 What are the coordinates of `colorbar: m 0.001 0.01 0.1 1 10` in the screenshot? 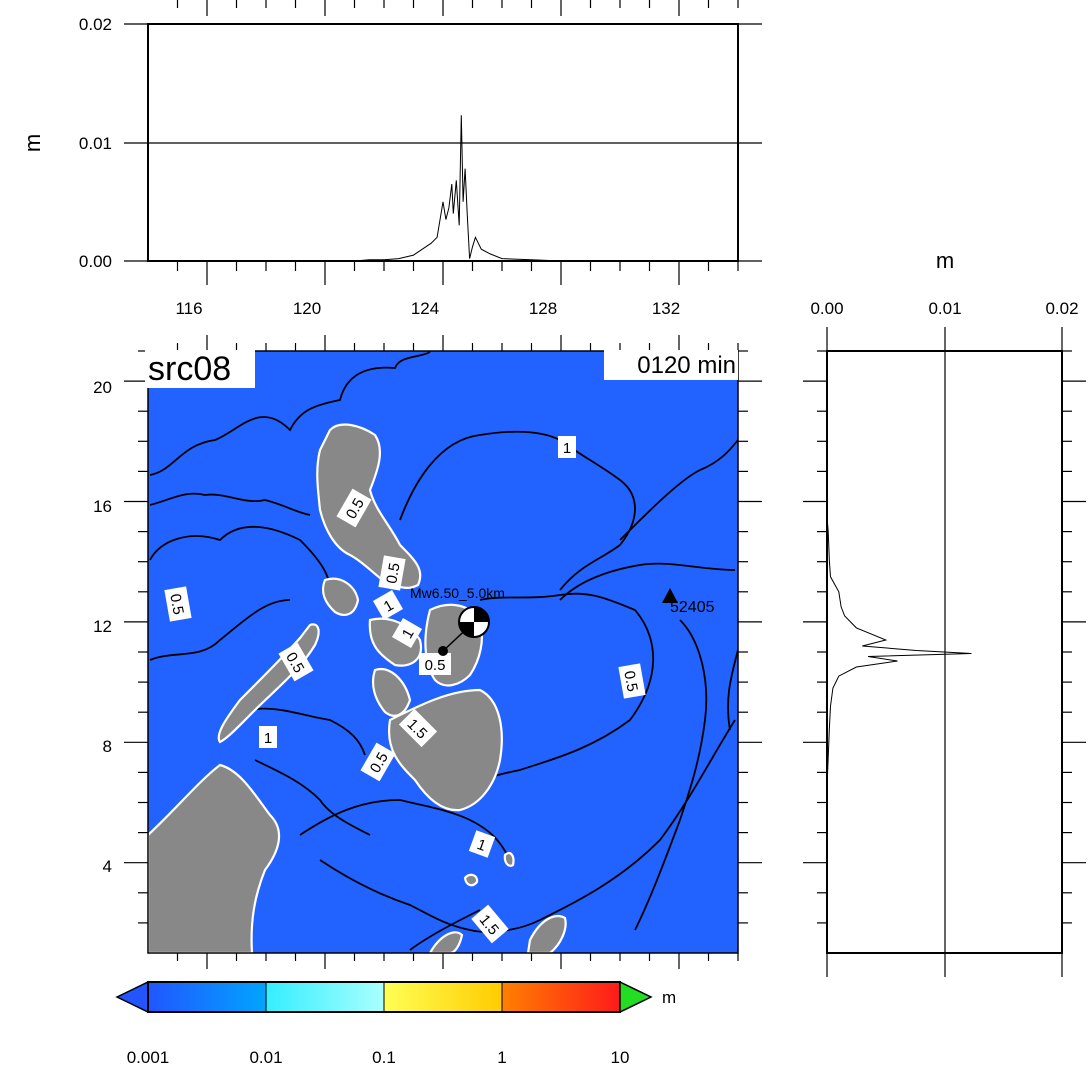 It's located at (395, 1023).